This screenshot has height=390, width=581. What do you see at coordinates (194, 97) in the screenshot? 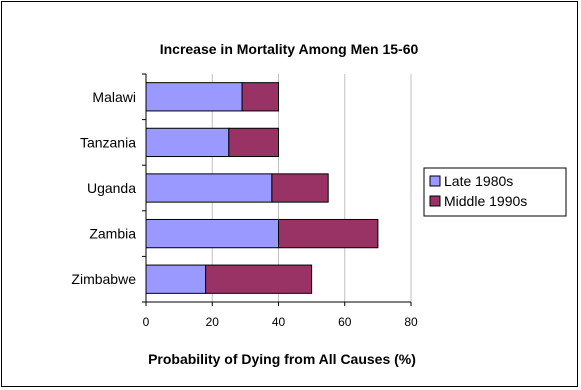
I see `bar-late-1980s-malawi` at bounding box center [194, 97].